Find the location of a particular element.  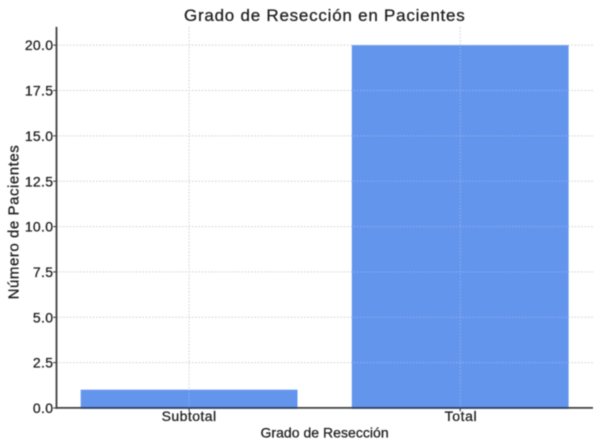

svg-text: 17.5 is located at coordinates (39, 91).